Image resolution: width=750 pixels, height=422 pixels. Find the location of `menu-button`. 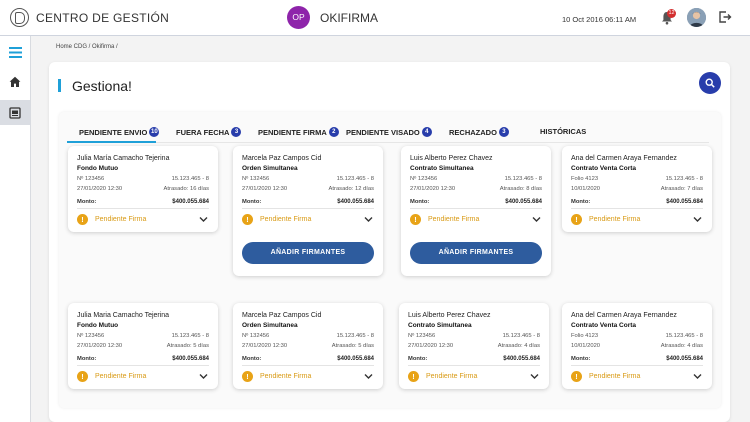

menu-button is located at coordinates (15, 52).